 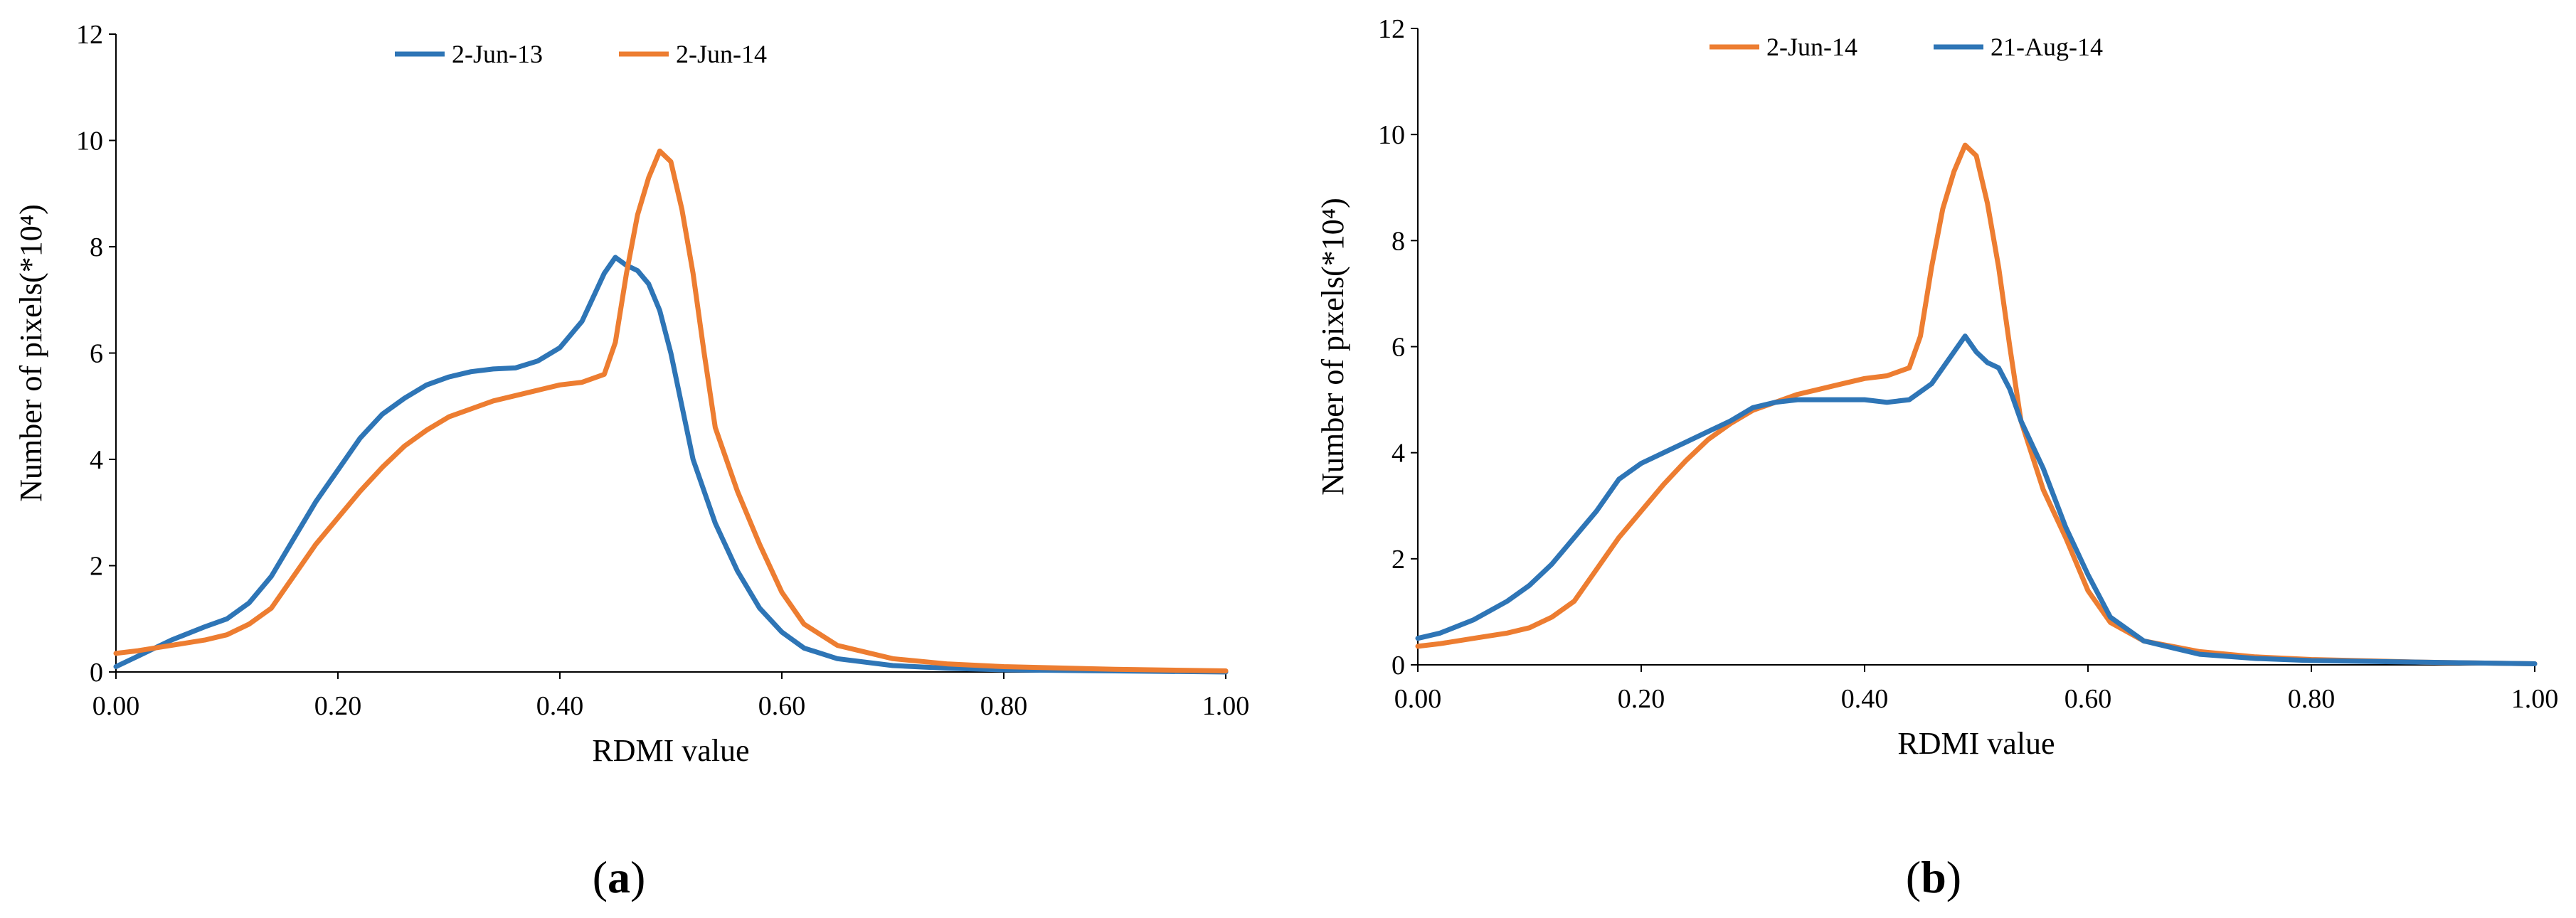 I want to click on legend: 2-Jun-14 21-Aug-14, so click(x=1906, y=47).